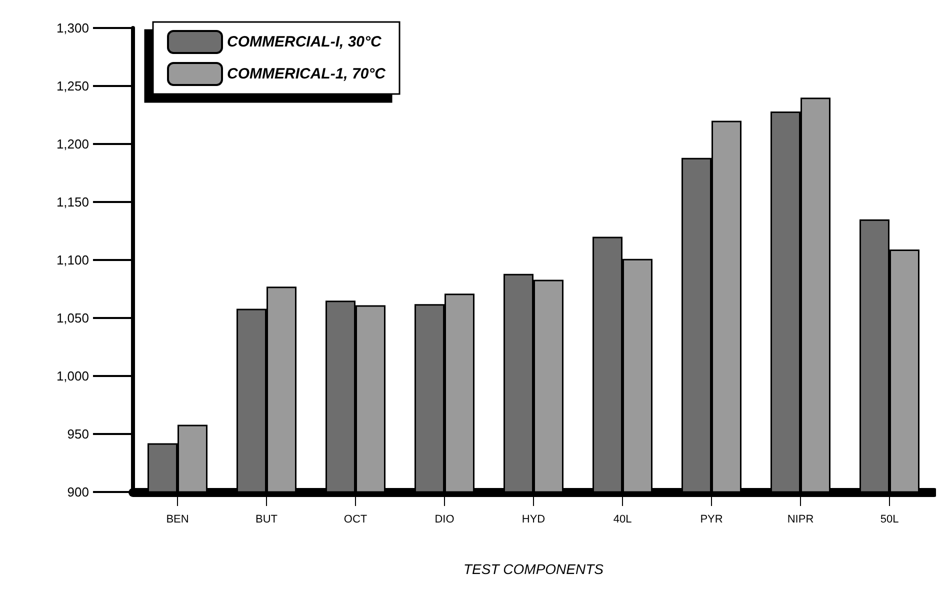 The width and height of the screenshot is (944, 616). I want to click on x-tick-label: HYD, so click(534, 520).